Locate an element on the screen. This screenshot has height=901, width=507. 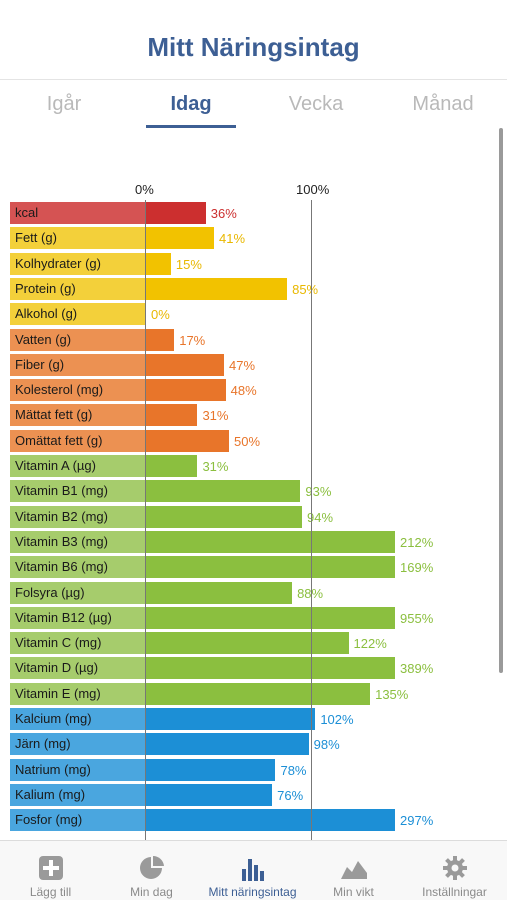
category-label: Vitamin B6 (mg) is located at coordinates (61, 567).